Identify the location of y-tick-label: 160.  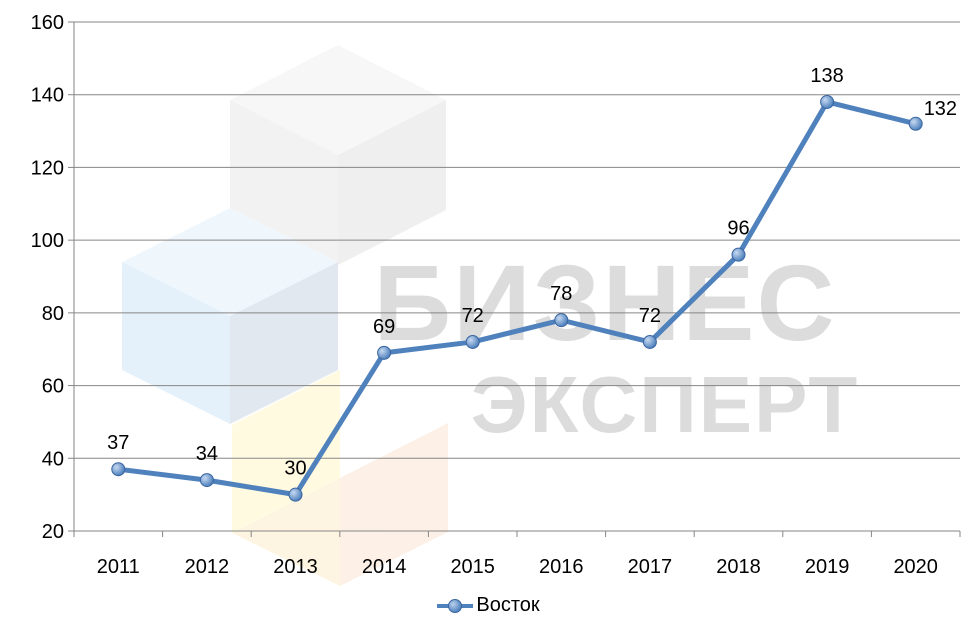
(47, 23).